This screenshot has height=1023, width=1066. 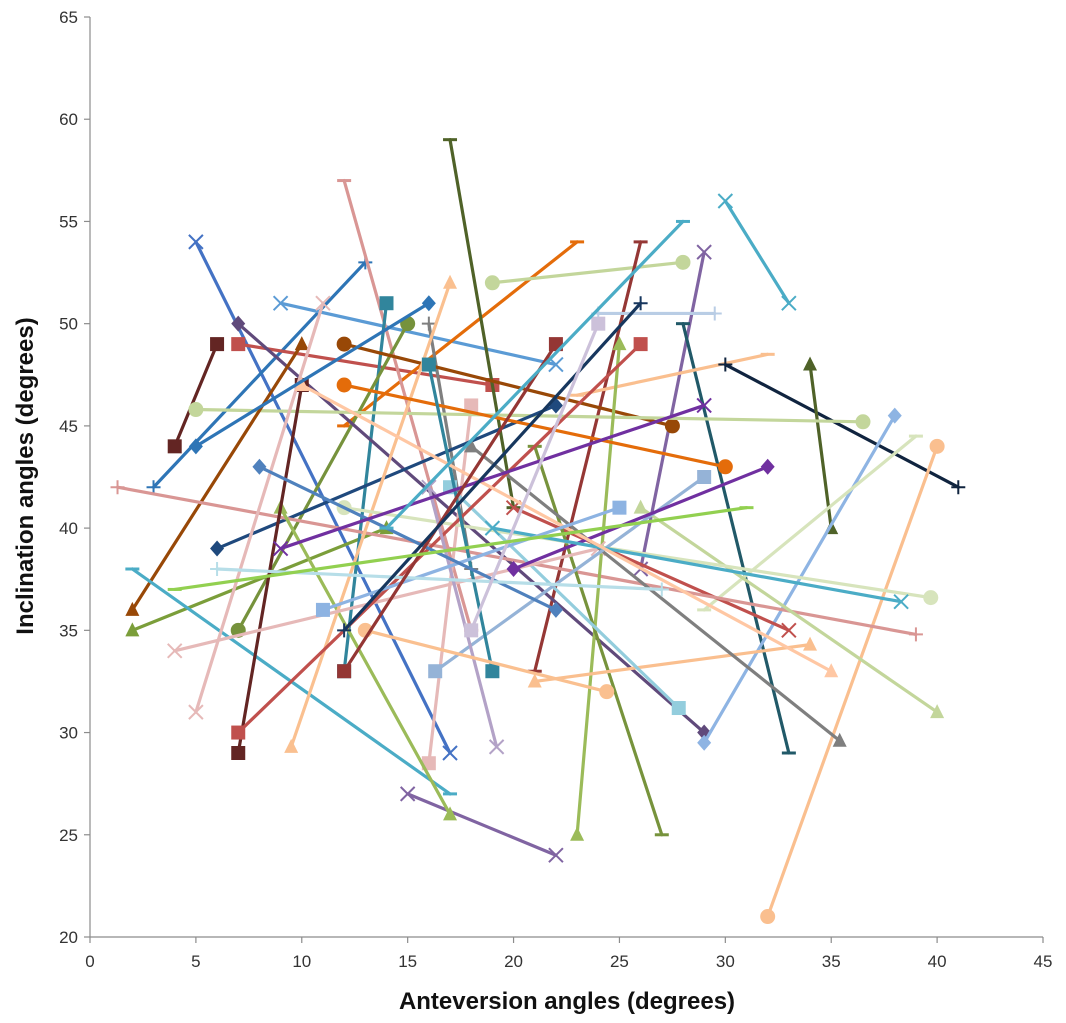 What do you see at coordinates (25, 475) in the screenshot?
I see `y-axis-title: Inclination angles (degrees)` at bounding box center [25, 475].